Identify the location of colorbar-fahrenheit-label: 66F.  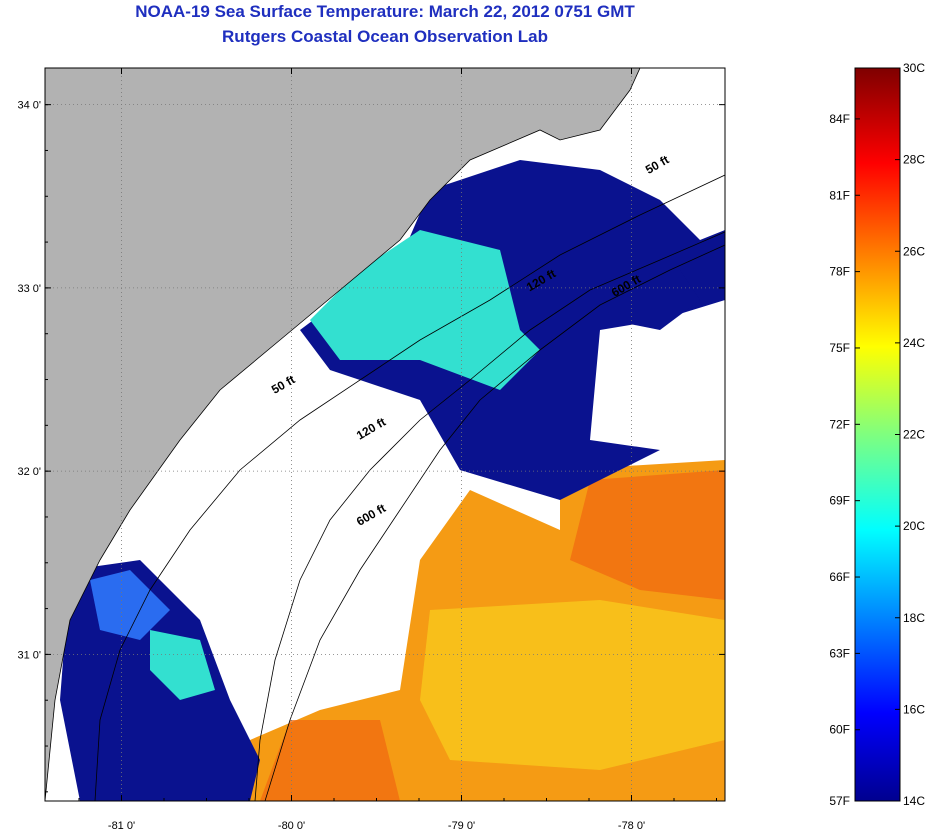
(839, 577).